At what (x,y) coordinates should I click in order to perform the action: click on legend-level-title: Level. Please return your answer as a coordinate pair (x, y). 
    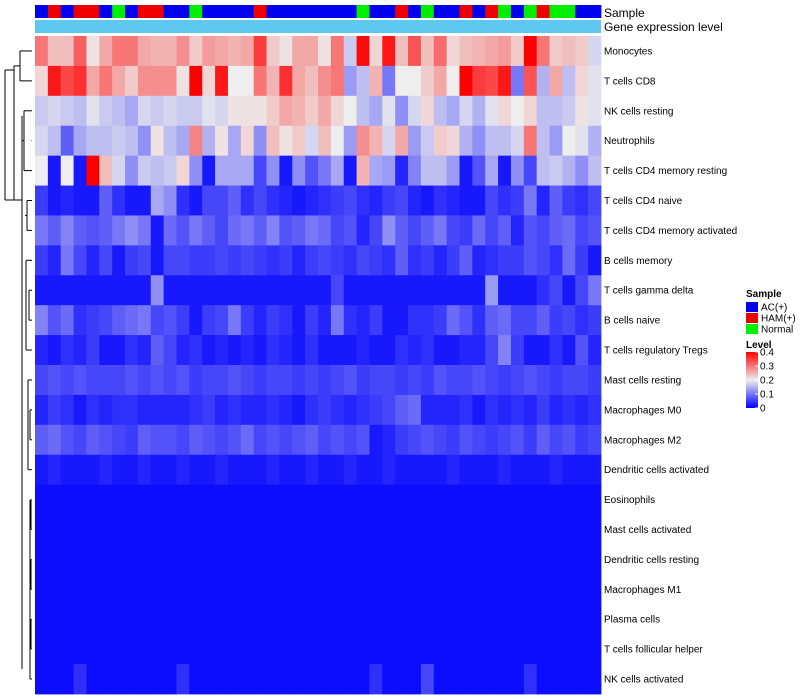
    Looking at the image, I should click on (759, 345).